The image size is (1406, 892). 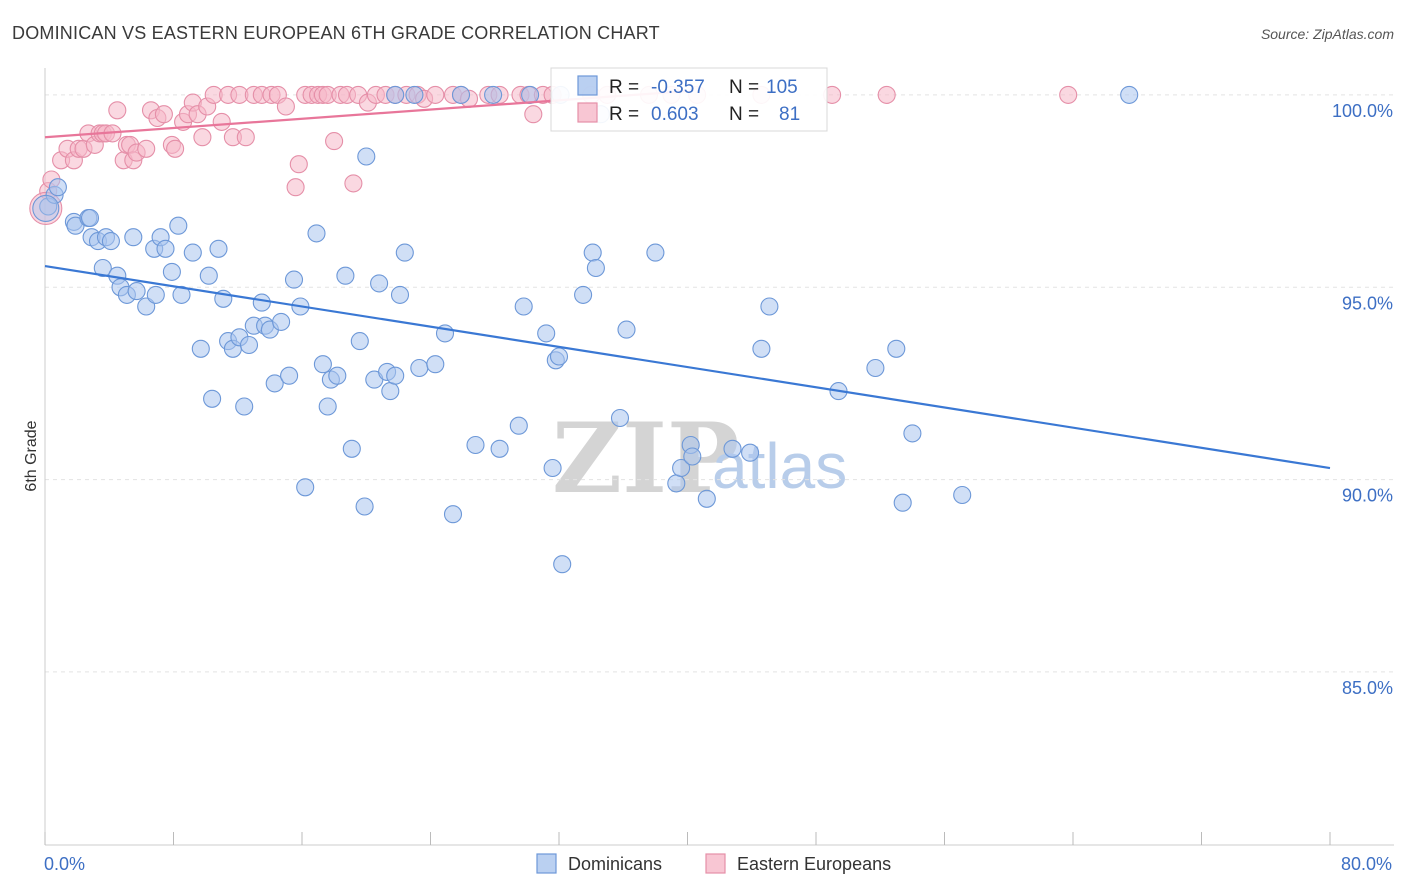 What do you see at coordinates (1367, 303) in the screenshot?
I see `y-tick-label: 95.0%` at bounding box center [1367, 303].